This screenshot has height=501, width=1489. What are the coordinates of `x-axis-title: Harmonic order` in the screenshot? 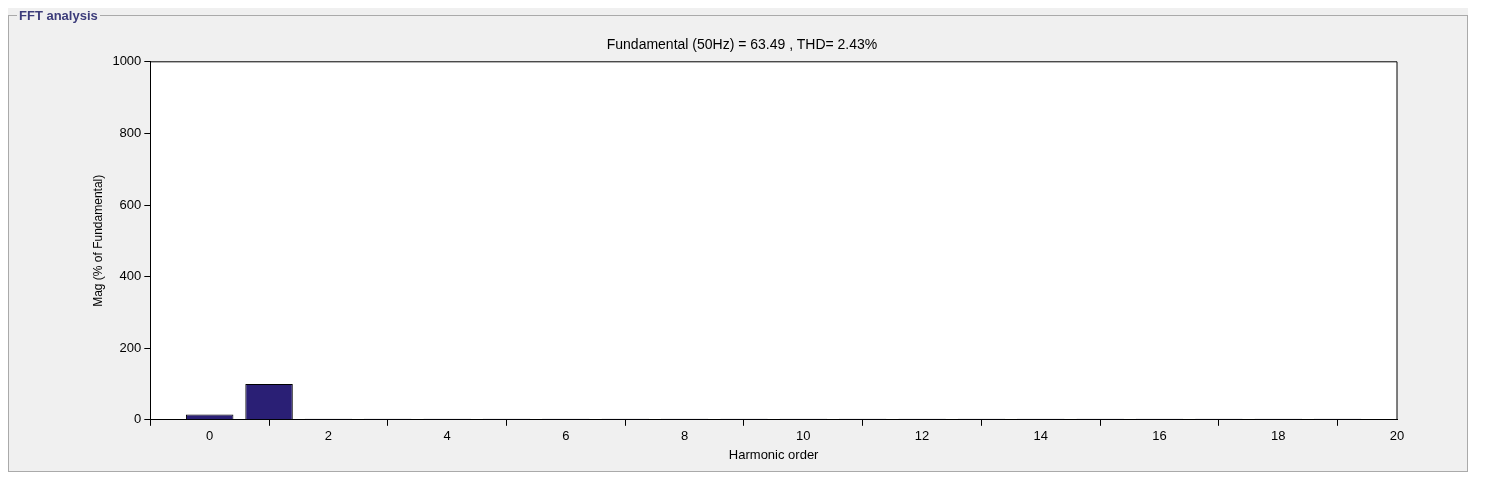 It's located at (774, 454).